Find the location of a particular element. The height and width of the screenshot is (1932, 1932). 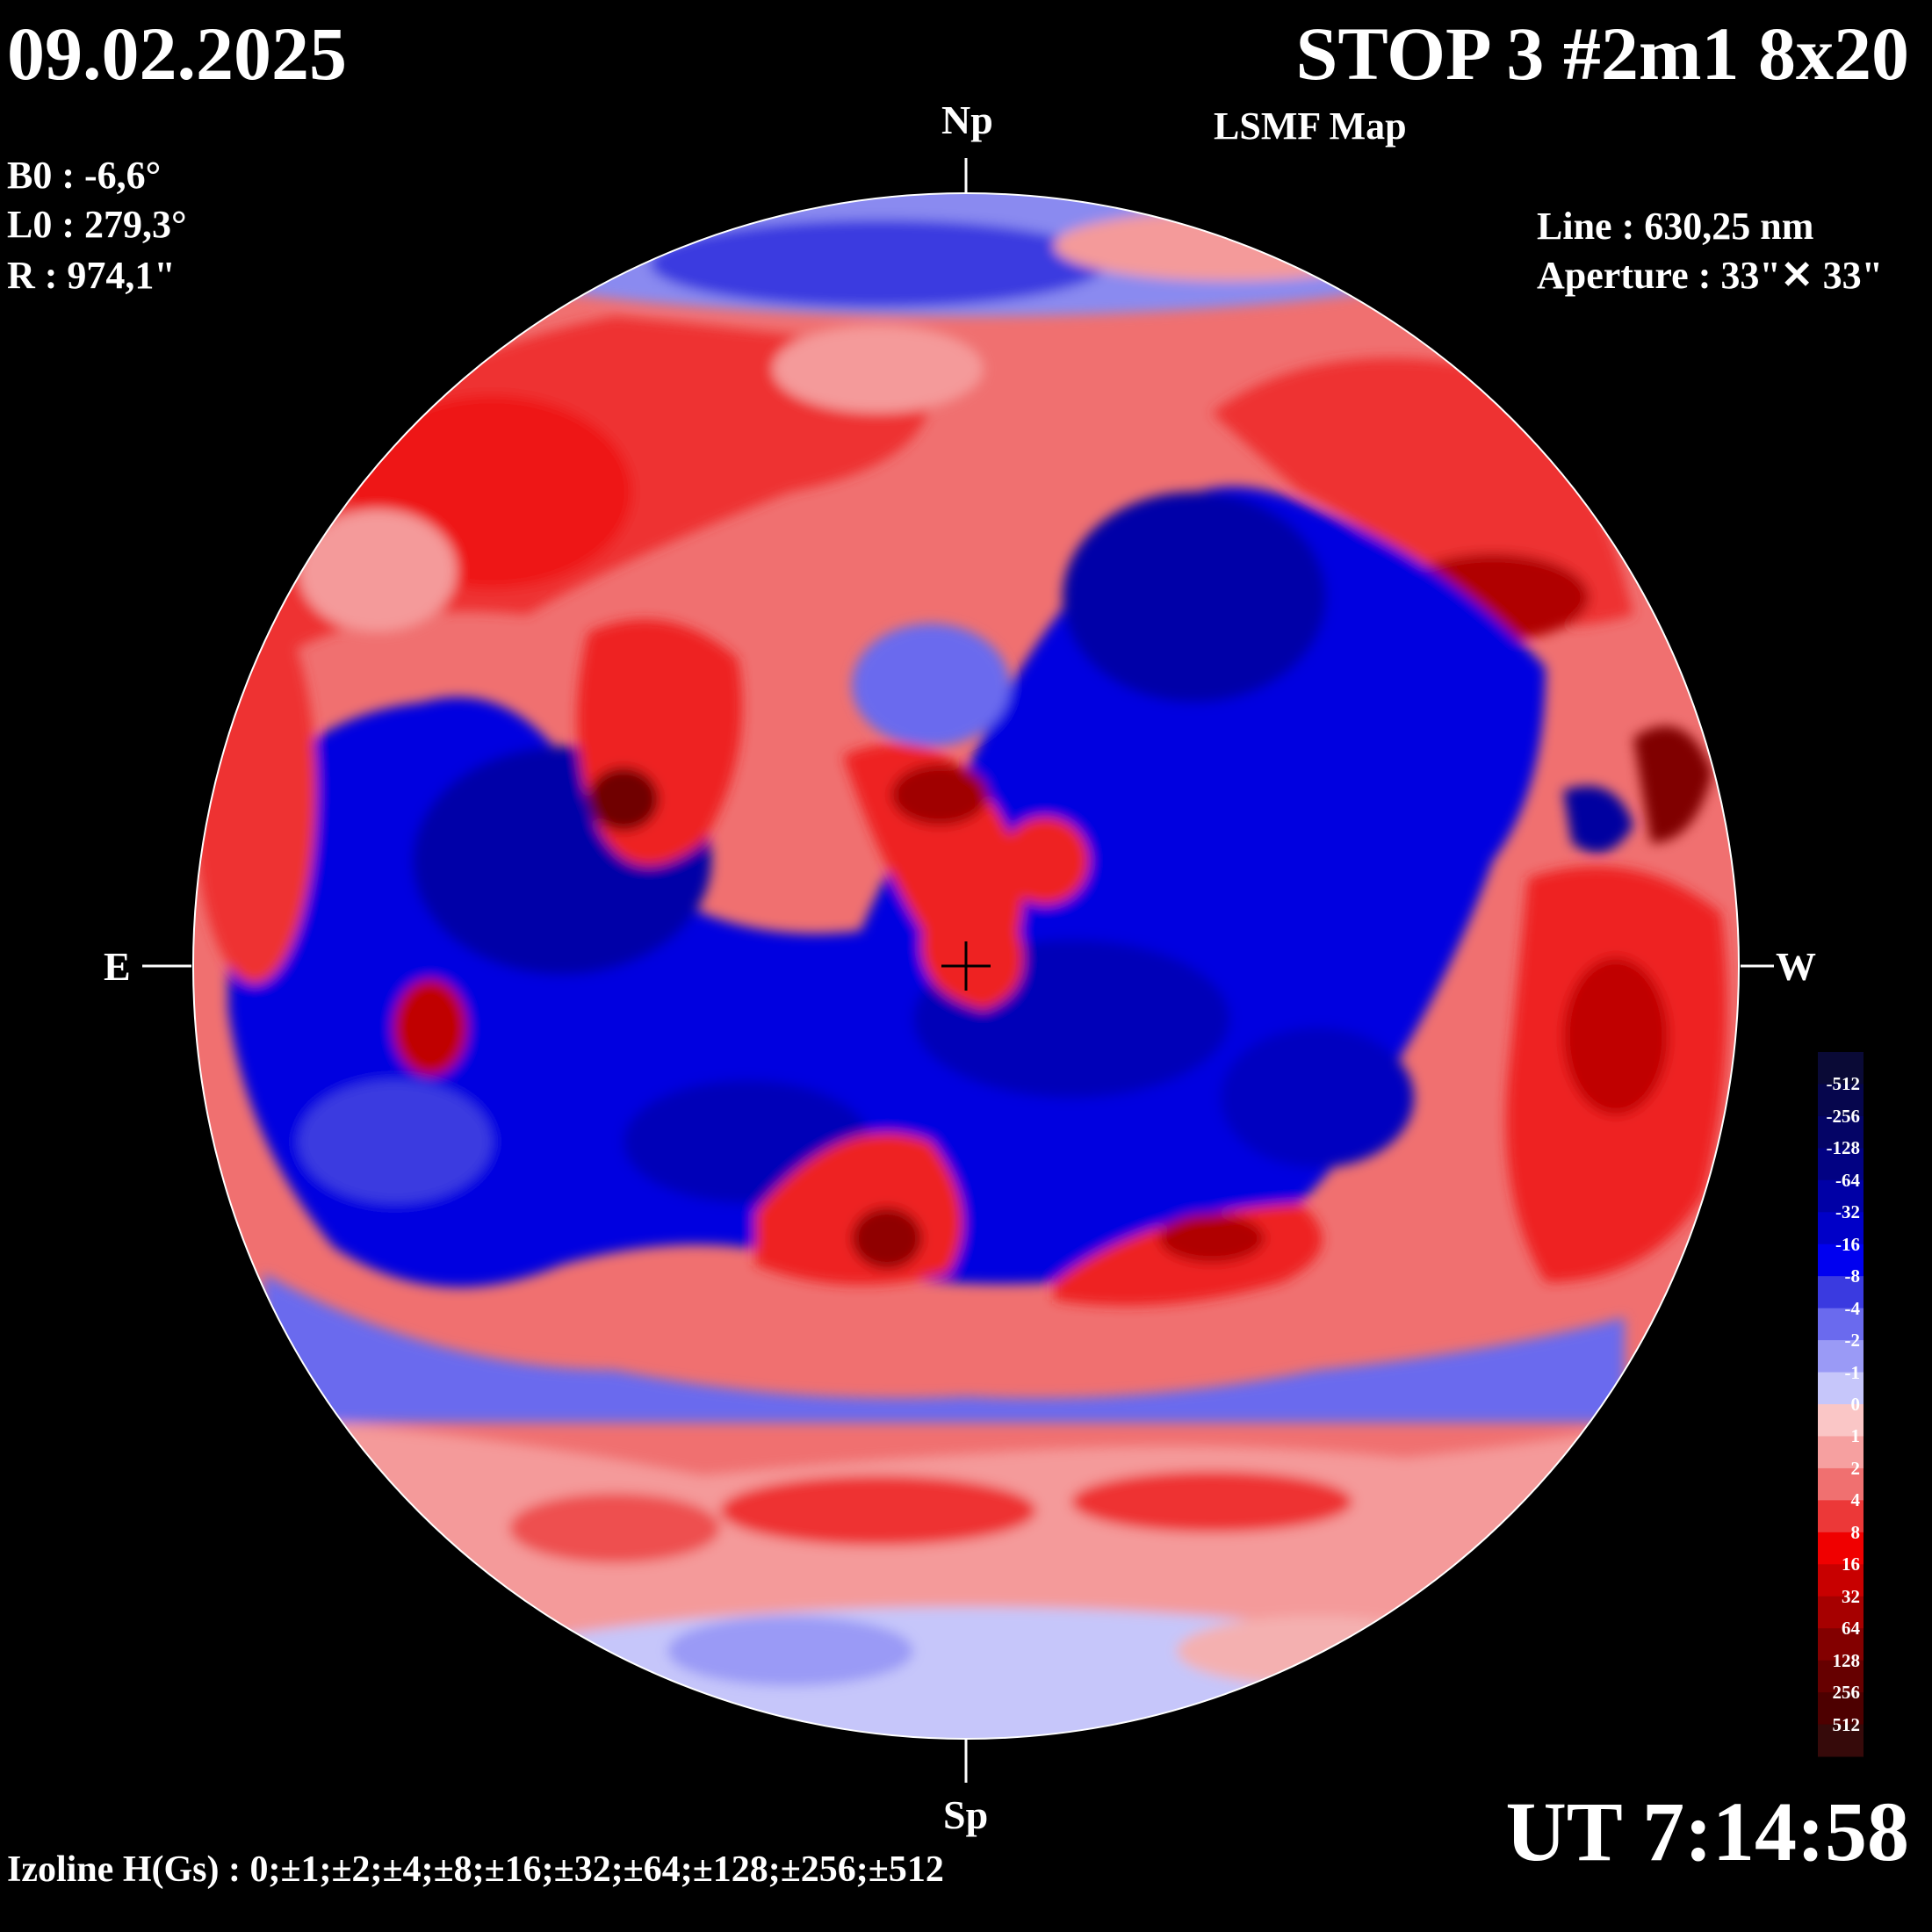

color-scale-label: -32 is located at coordinates (1847, 1212).